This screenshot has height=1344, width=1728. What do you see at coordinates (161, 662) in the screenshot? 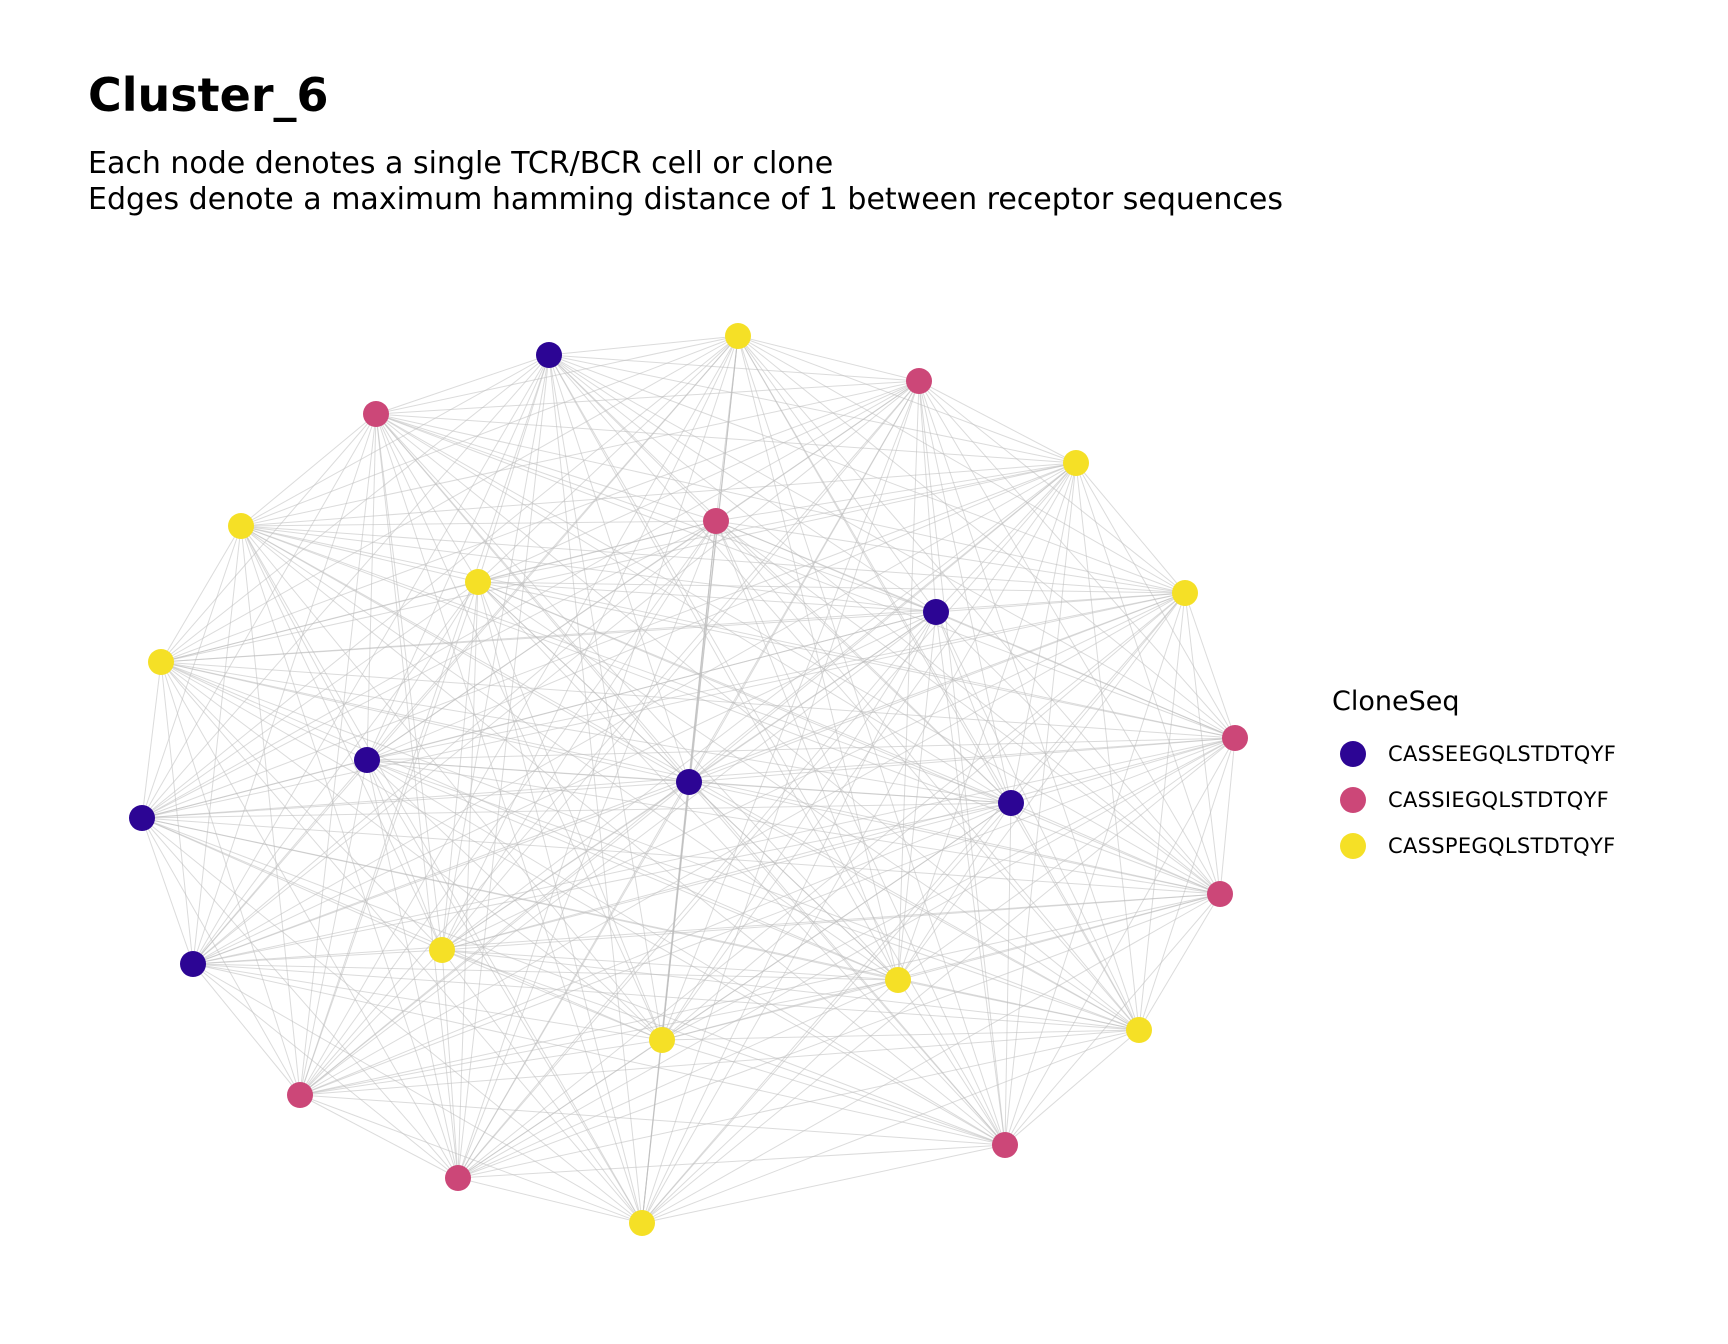
I see `node-n8` at bounding box center [161, 662].